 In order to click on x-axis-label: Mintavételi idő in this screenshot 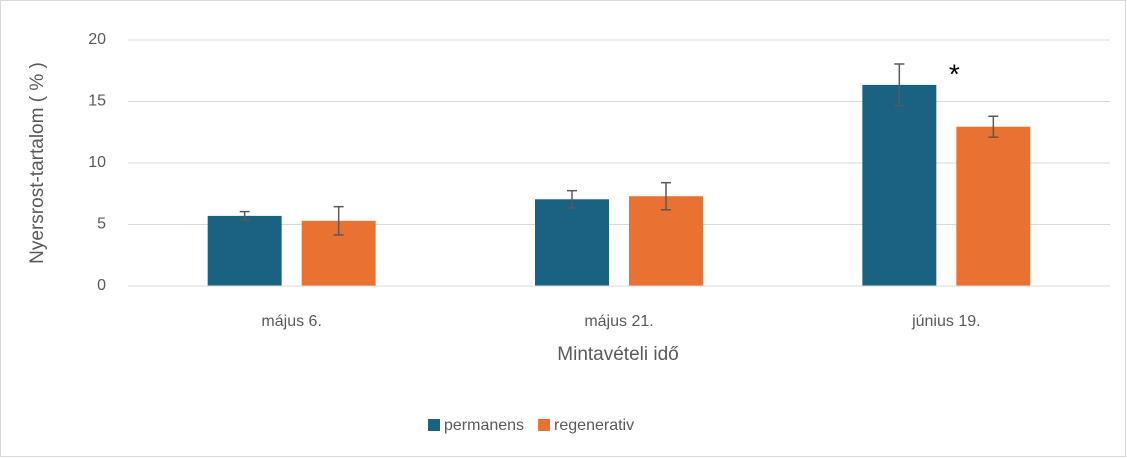, I will do `click(617, 354)`.